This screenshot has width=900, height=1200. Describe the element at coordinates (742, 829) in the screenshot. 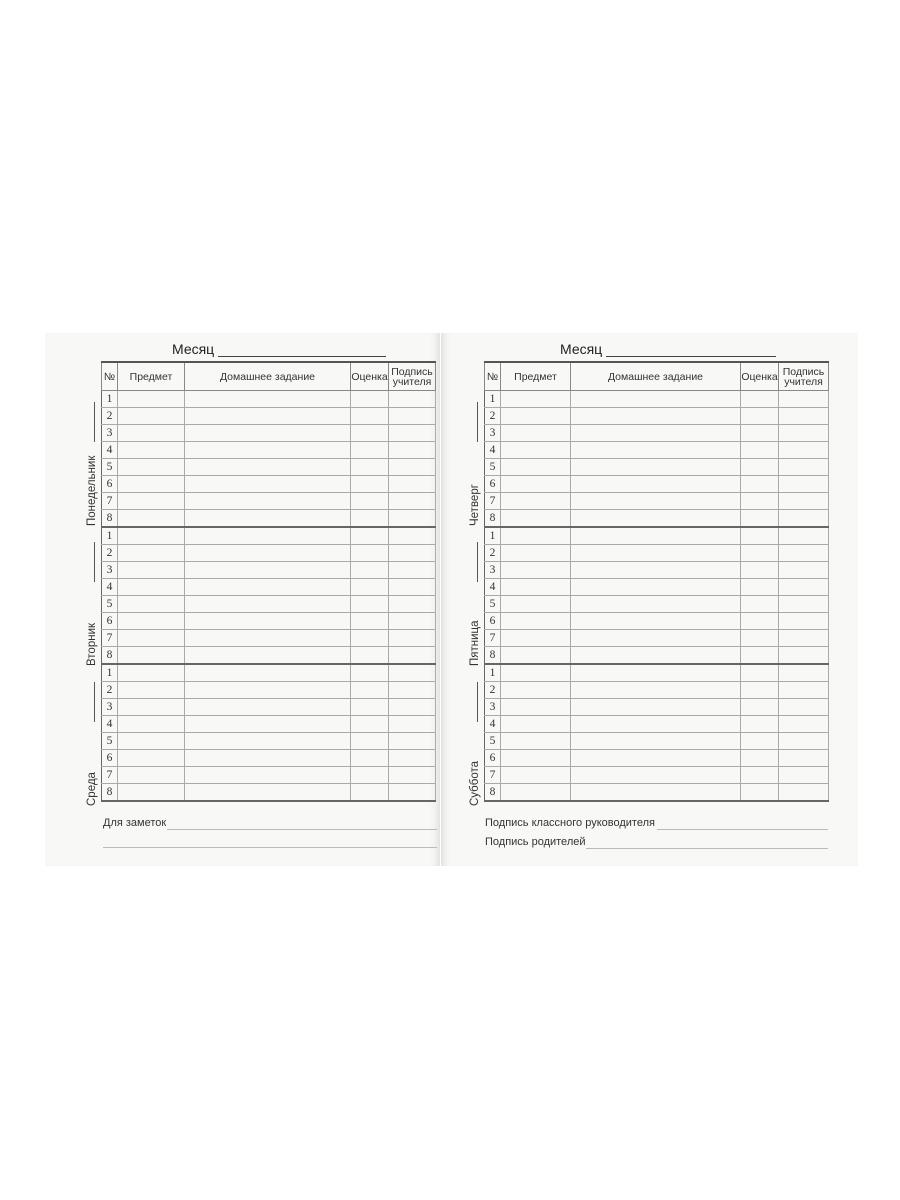

I see `class-teacher-sign-line` at that location.